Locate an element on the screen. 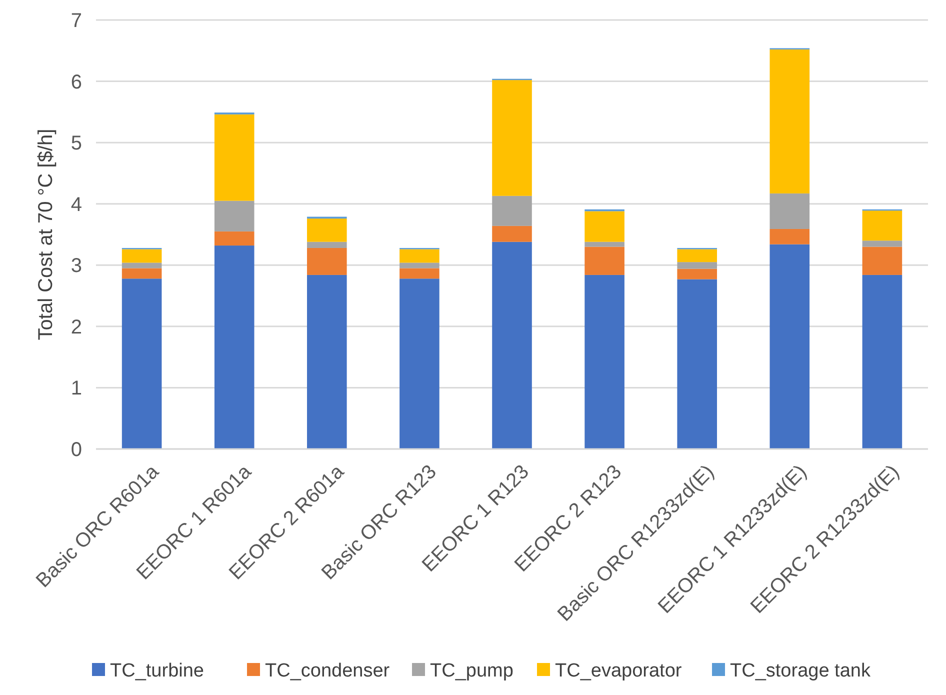  y-tick-label: 6 is located at coordinates (76, 82).